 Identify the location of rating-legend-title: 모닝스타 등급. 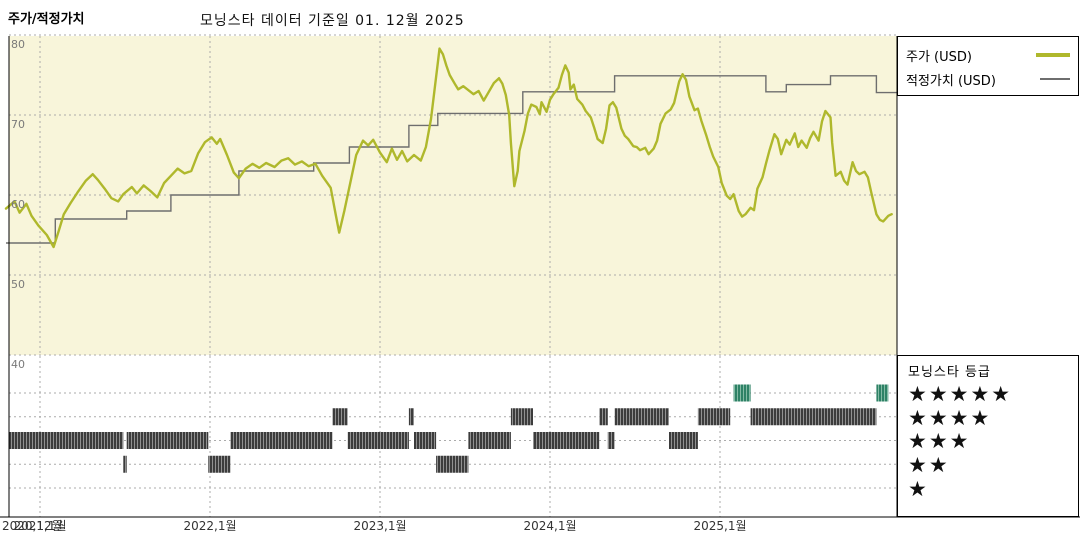
(949, 372).